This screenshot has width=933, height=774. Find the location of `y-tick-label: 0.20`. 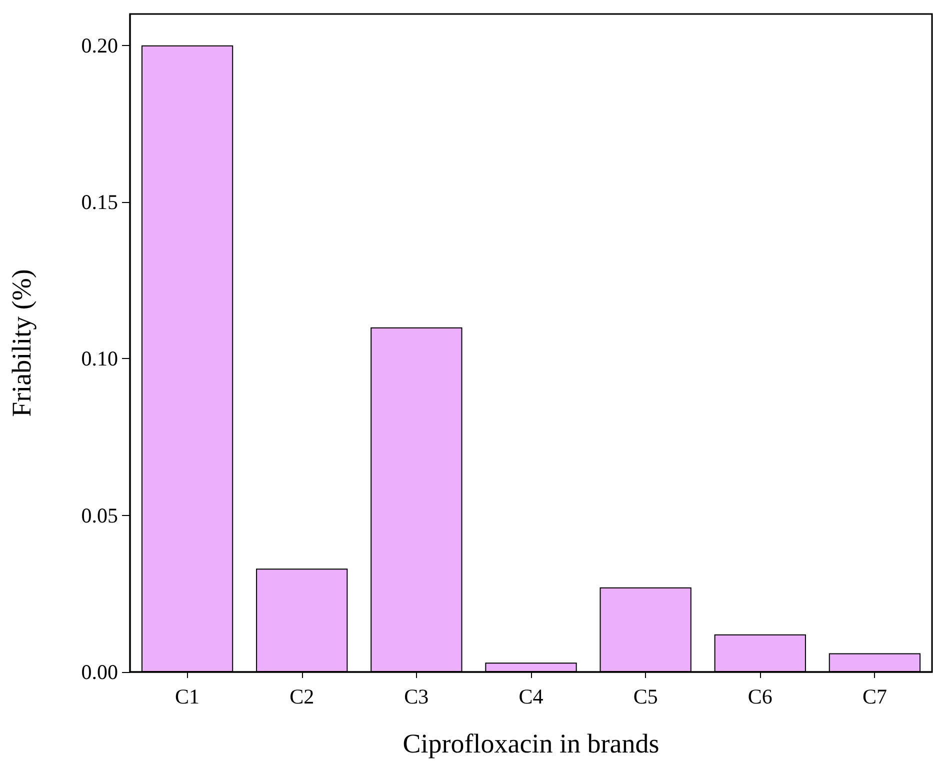

y-tick-label: 0.20 is located at coordinates (99, 45).